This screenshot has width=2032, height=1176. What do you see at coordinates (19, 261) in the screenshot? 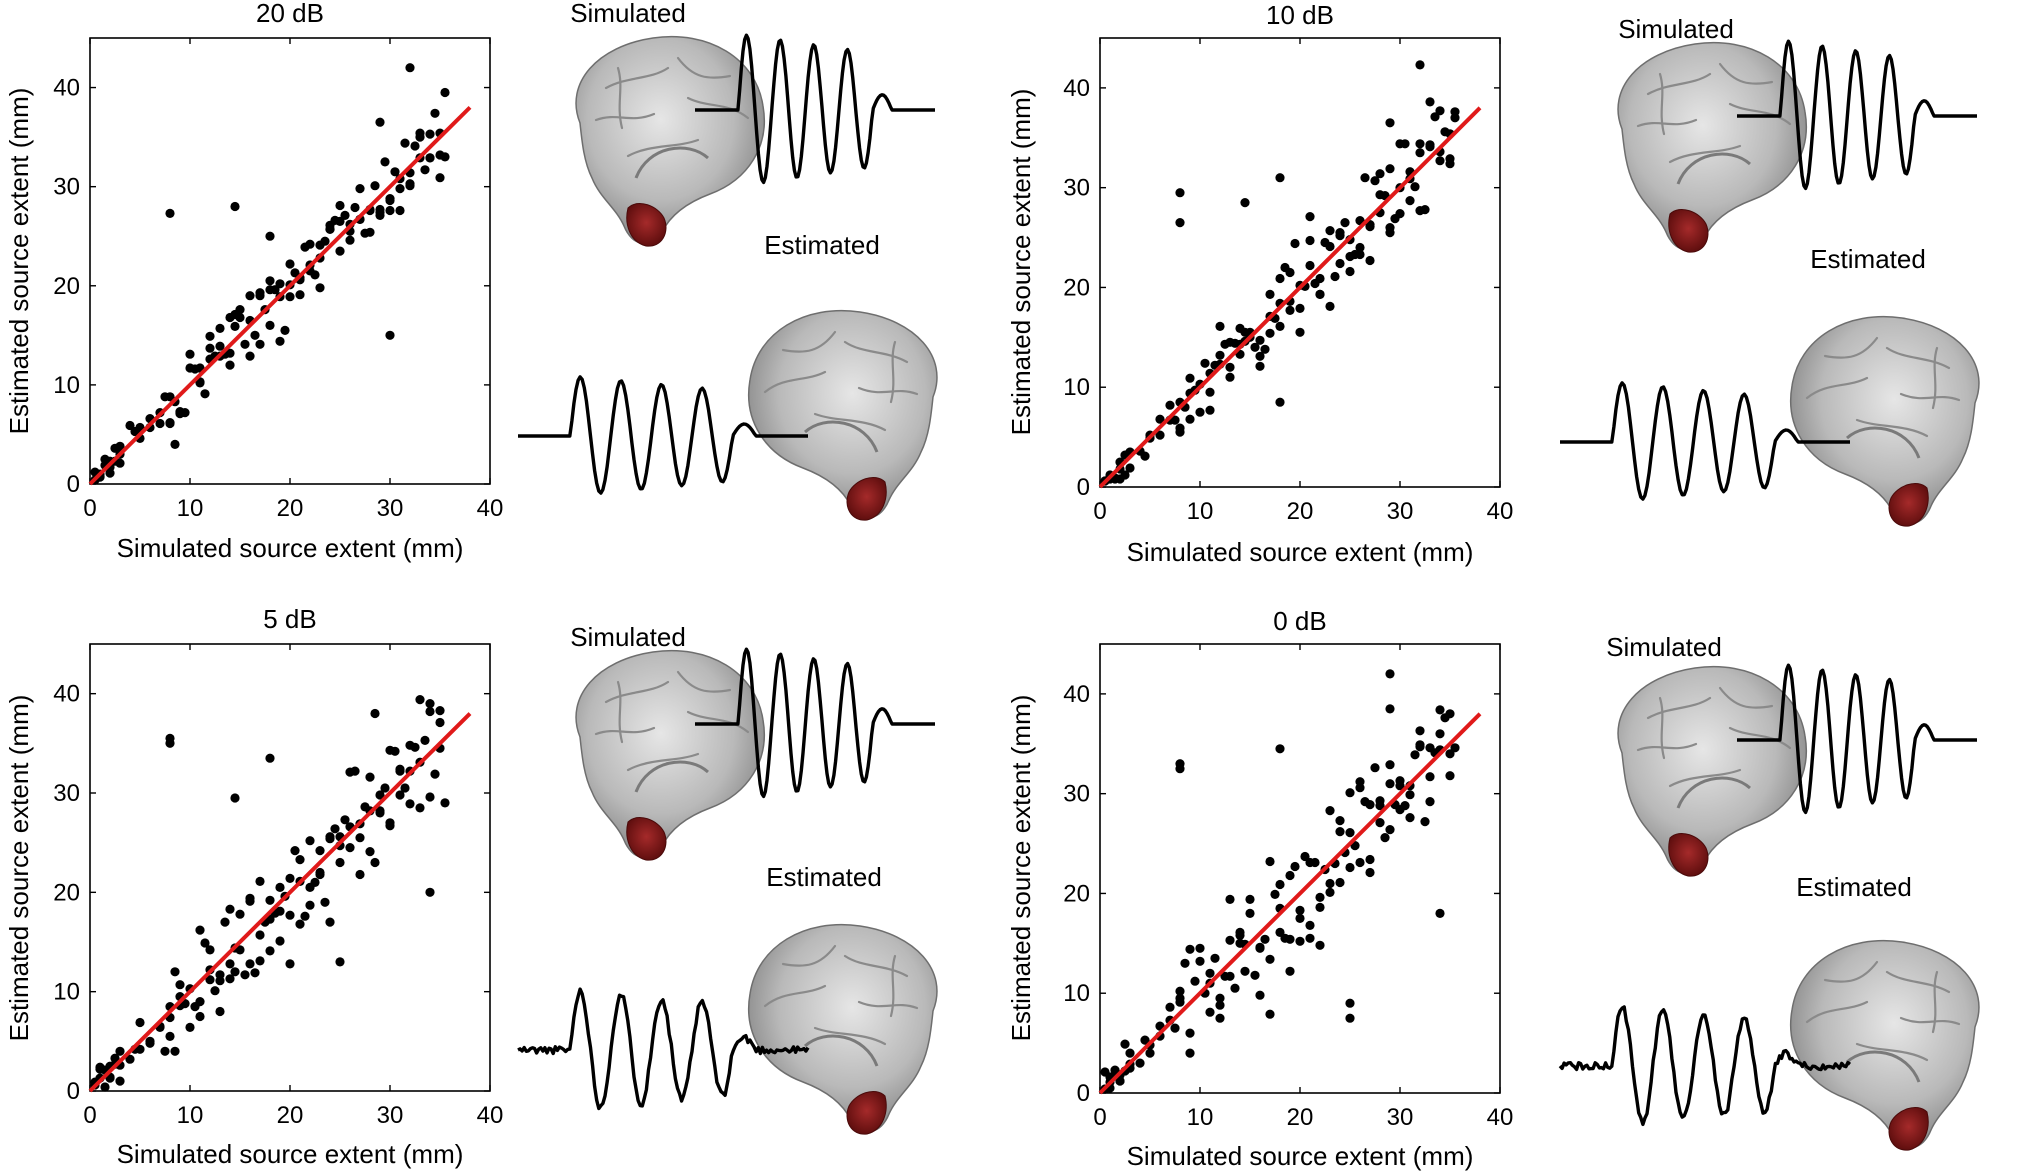
I see `y-axis-label: Estimated source extent (mm)` at bounding box center [19, 261].